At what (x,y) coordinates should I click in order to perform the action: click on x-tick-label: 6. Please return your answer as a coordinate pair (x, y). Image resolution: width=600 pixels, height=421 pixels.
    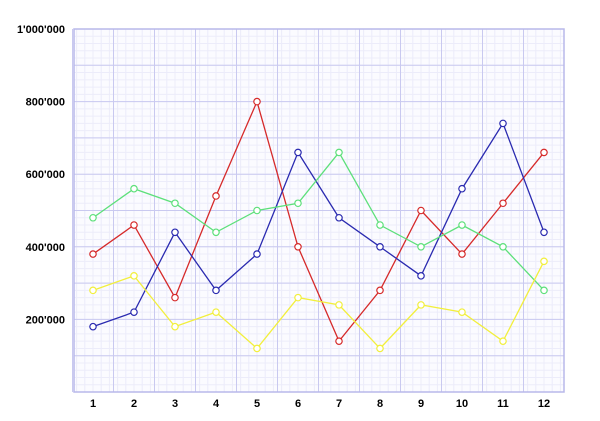
    Looking at the image, I should click on (298, 404).